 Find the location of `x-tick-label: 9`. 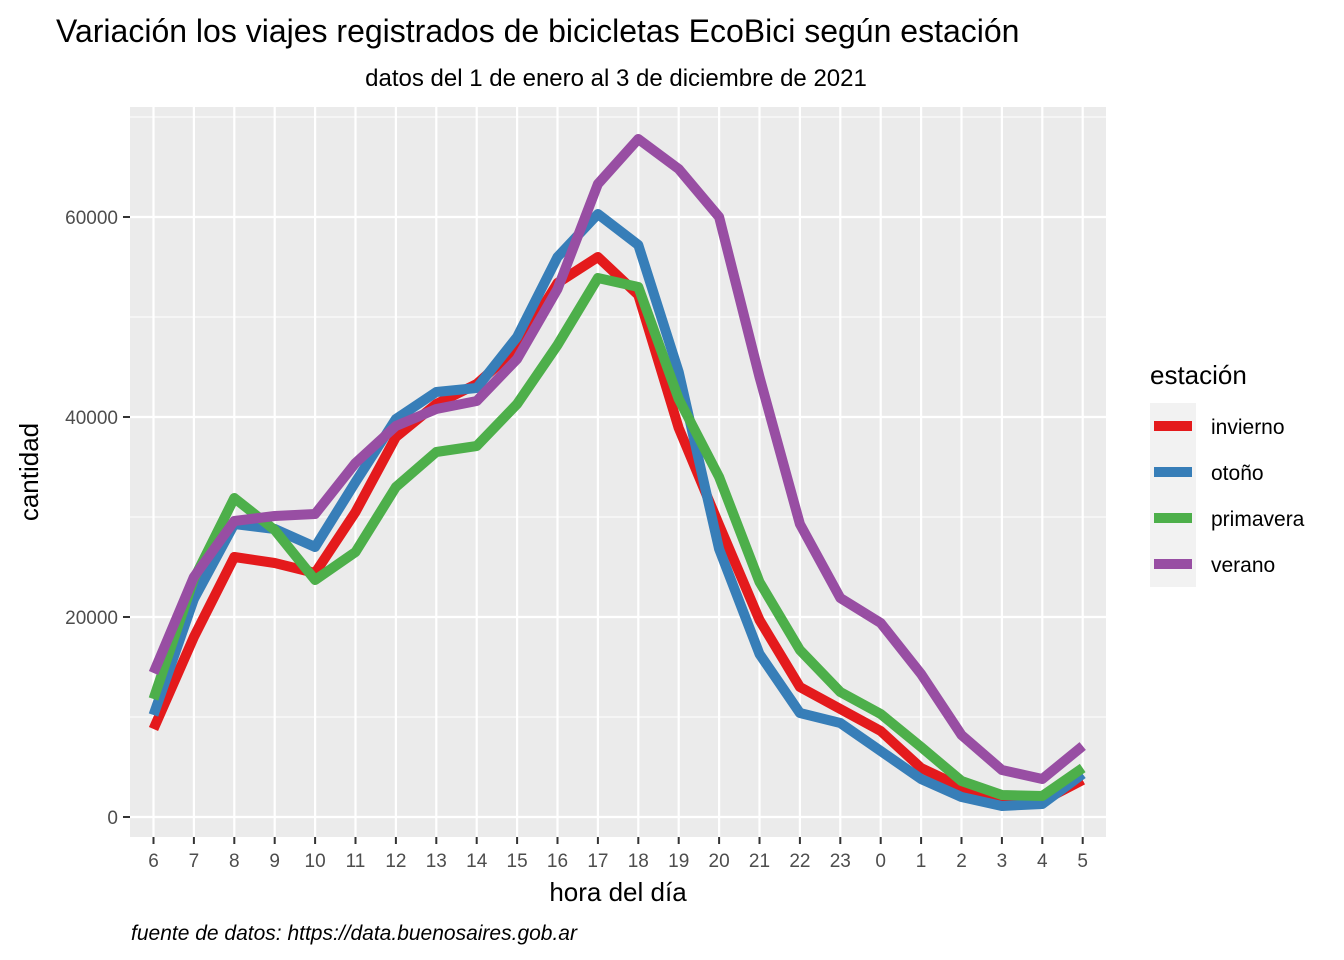

x-tick-label: 9 is located at coordinates (274, 861).